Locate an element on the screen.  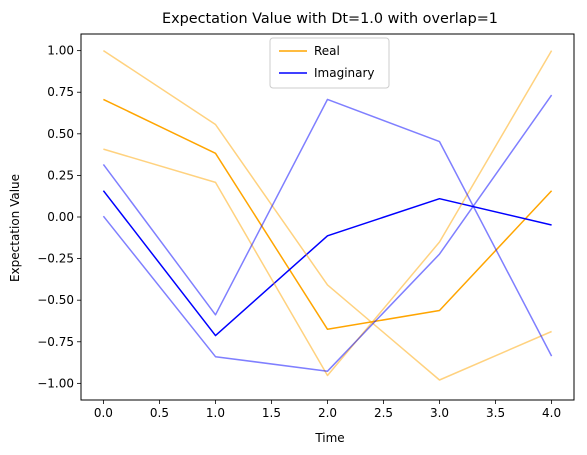
x-tick-label: 1.0 is located at coordinates (215, 413).